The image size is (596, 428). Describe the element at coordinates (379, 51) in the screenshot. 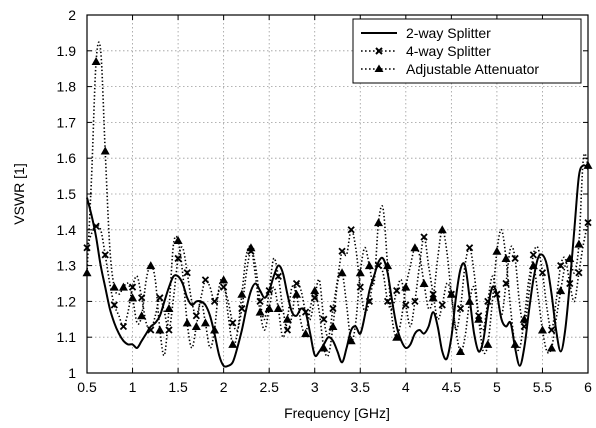

I see `legend-marker-4-way-splitter` at that location.